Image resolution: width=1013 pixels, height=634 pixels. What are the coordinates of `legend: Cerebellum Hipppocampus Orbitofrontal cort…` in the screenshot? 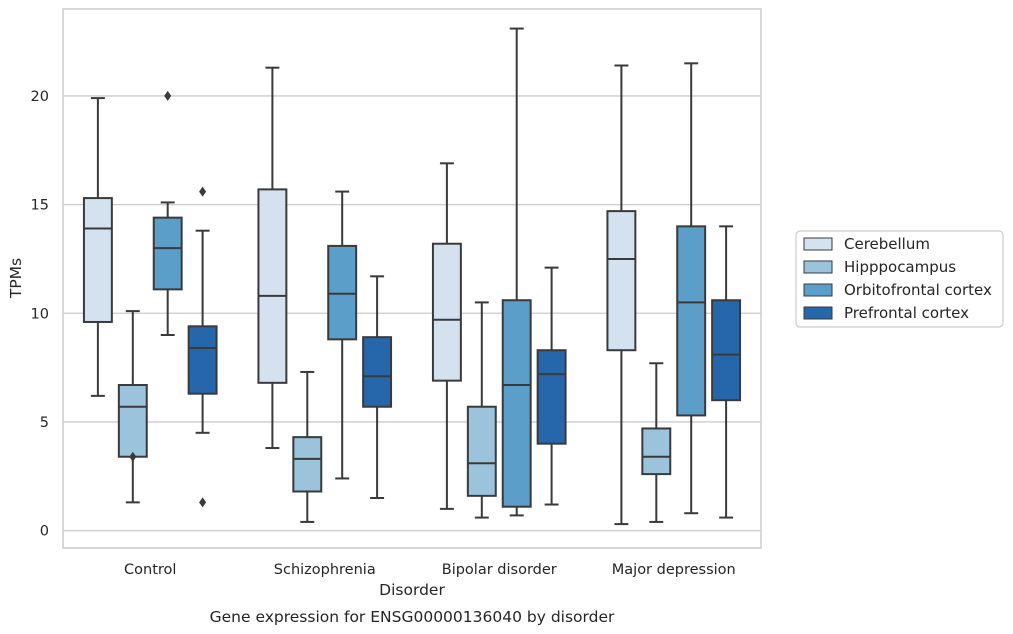 It's located at (899, 279).